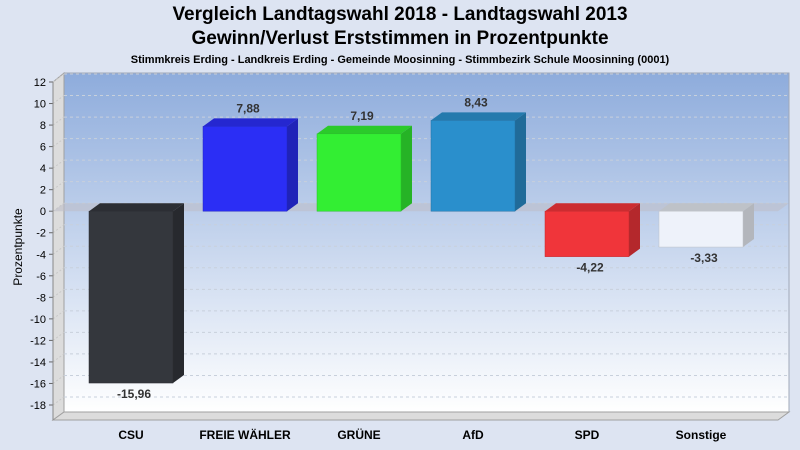  What do you see at coordinates (130, 435) in the screenshot?
I see `x-tick-label: CSU` at bounding box center [130, 435].